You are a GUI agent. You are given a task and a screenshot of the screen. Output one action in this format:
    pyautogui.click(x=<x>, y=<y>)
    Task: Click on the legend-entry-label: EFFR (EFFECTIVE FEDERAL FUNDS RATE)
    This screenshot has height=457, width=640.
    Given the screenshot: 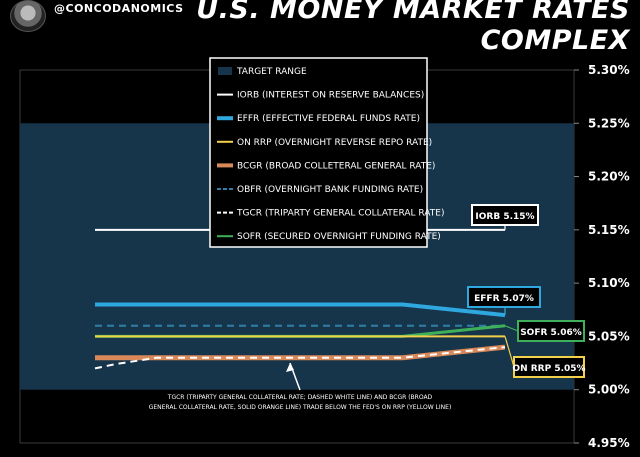 What is the action you would take?
    pyautogui.click(x=328, y=119)
    